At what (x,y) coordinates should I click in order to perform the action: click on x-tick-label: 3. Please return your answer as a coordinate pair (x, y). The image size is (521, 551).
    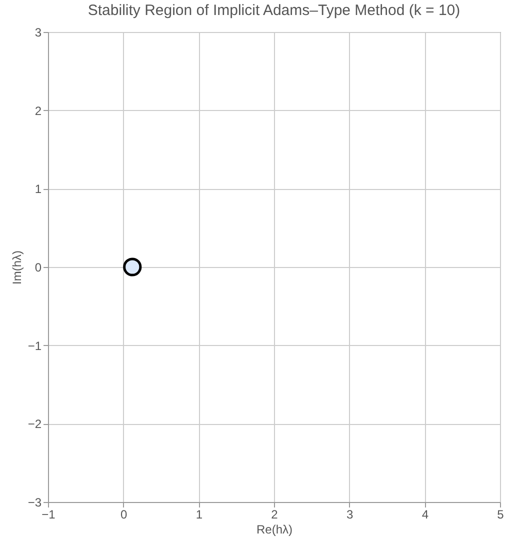
    Looking at the image, I should click on (350, 515).